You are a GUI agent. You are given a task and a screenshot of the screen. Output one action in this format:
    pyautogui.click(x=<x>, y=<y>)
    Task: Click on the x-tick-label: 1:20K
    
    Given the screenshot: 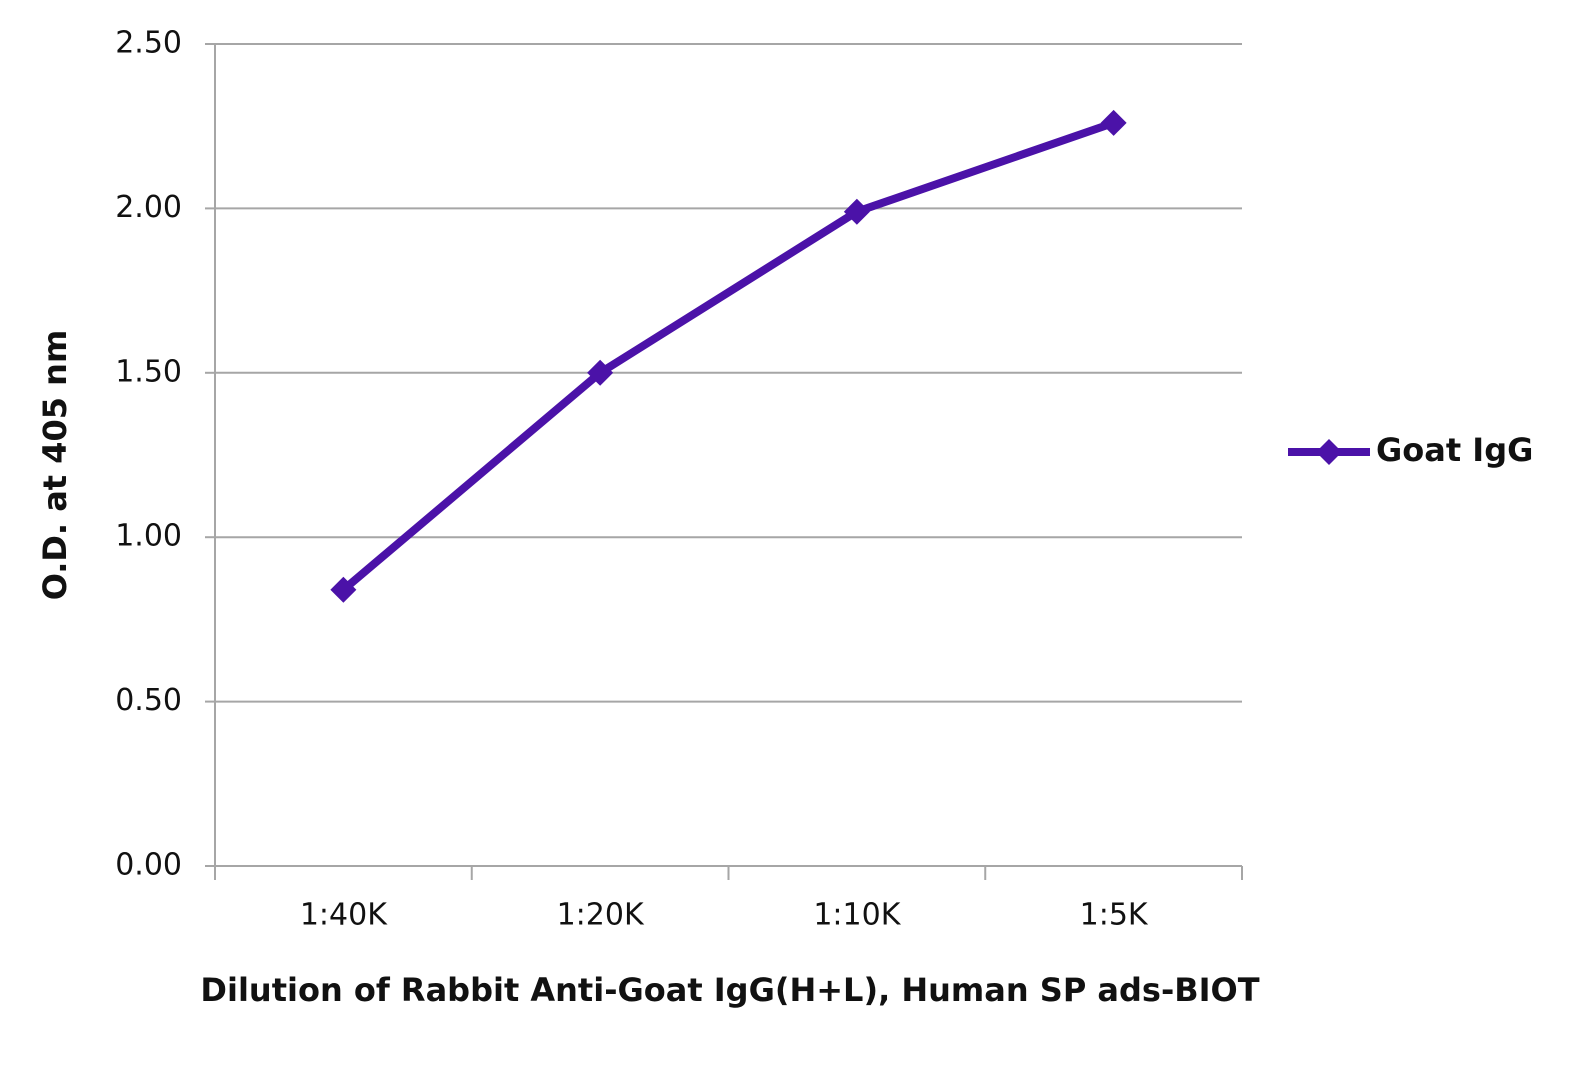 What is the action you would take?
    pyautogui.click(x=601, y=915)
    